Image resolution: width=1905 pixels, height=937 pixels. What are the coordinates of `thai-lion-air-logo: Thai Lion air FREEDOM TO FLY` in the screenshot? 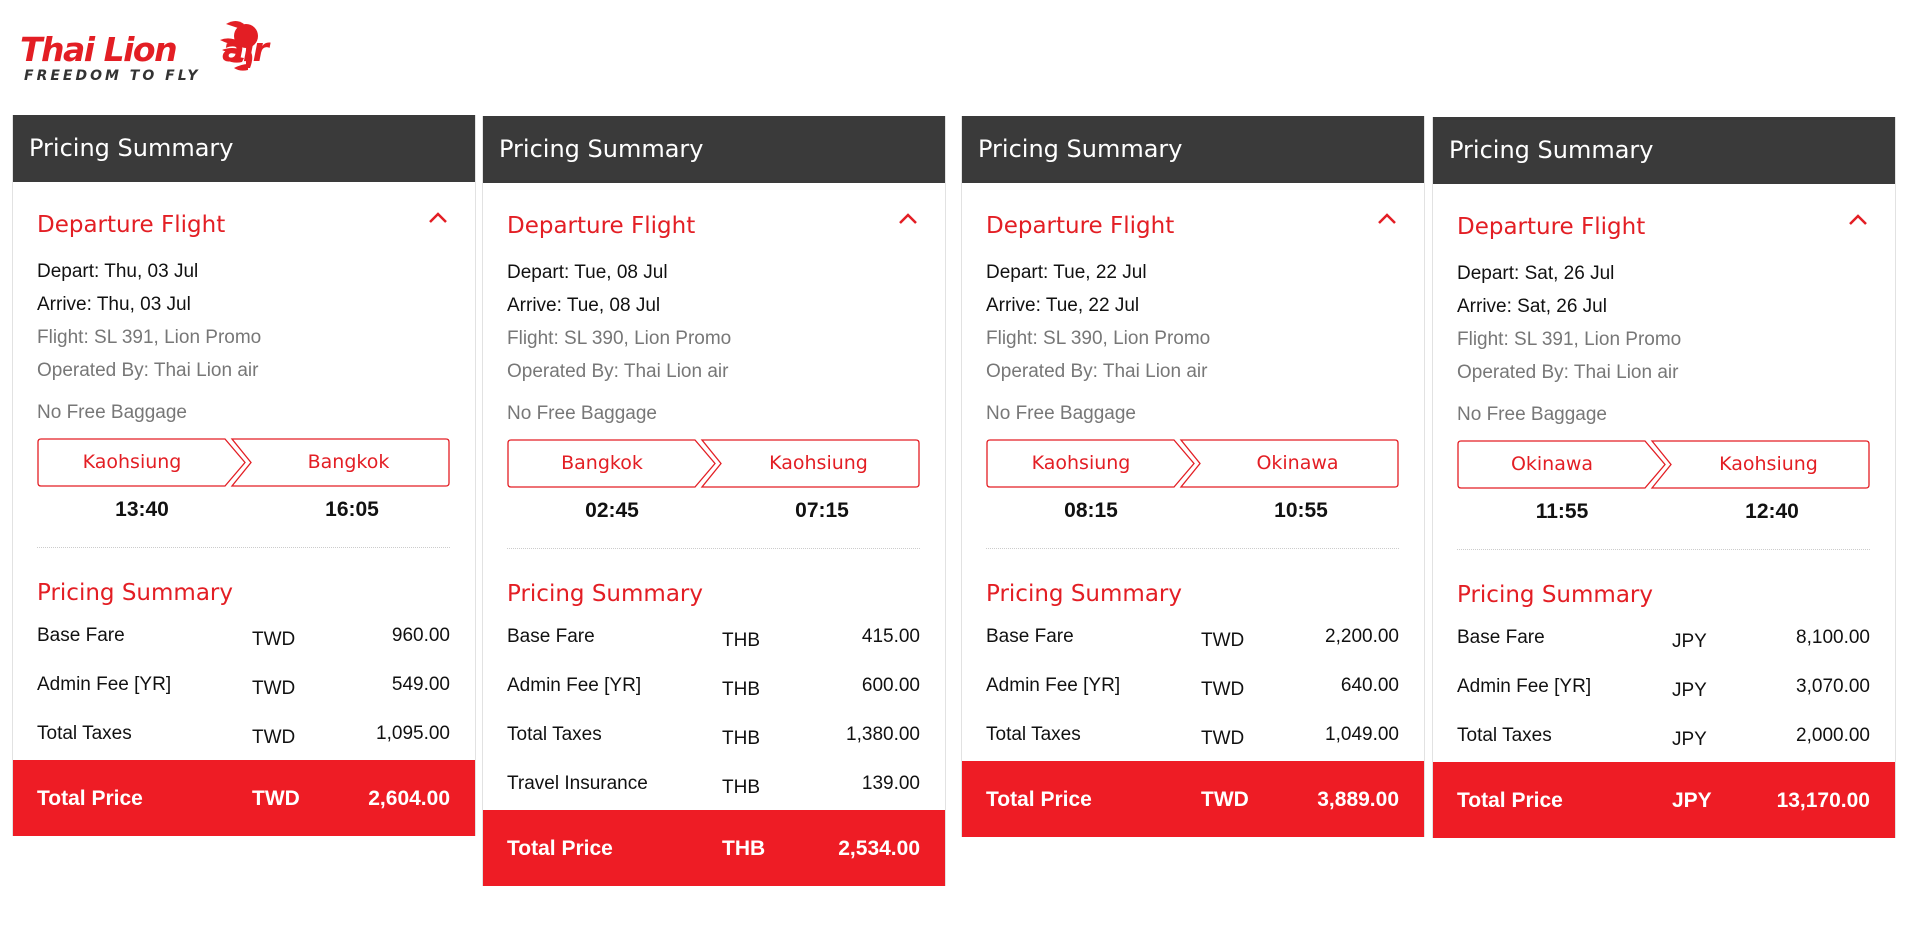 It's located at (175, 53).